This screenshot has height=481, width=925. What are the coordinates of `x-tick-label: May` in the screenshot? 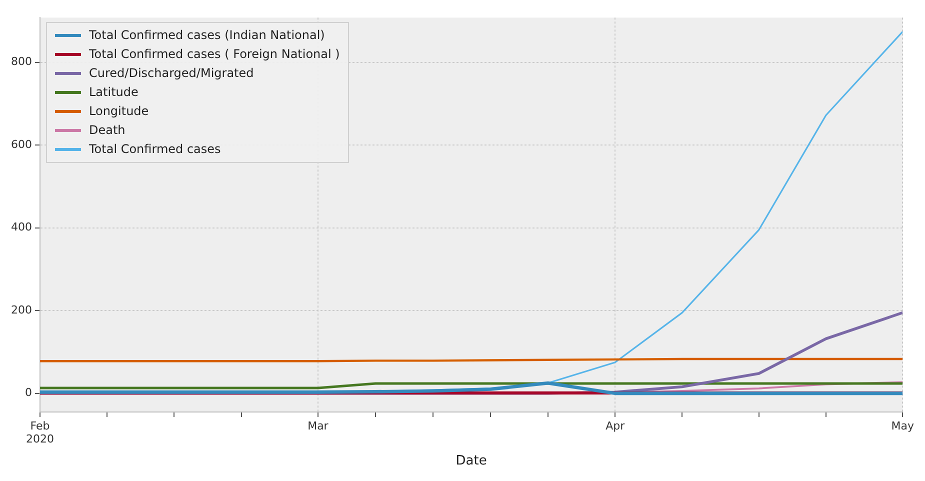 It's located at (902, 425).